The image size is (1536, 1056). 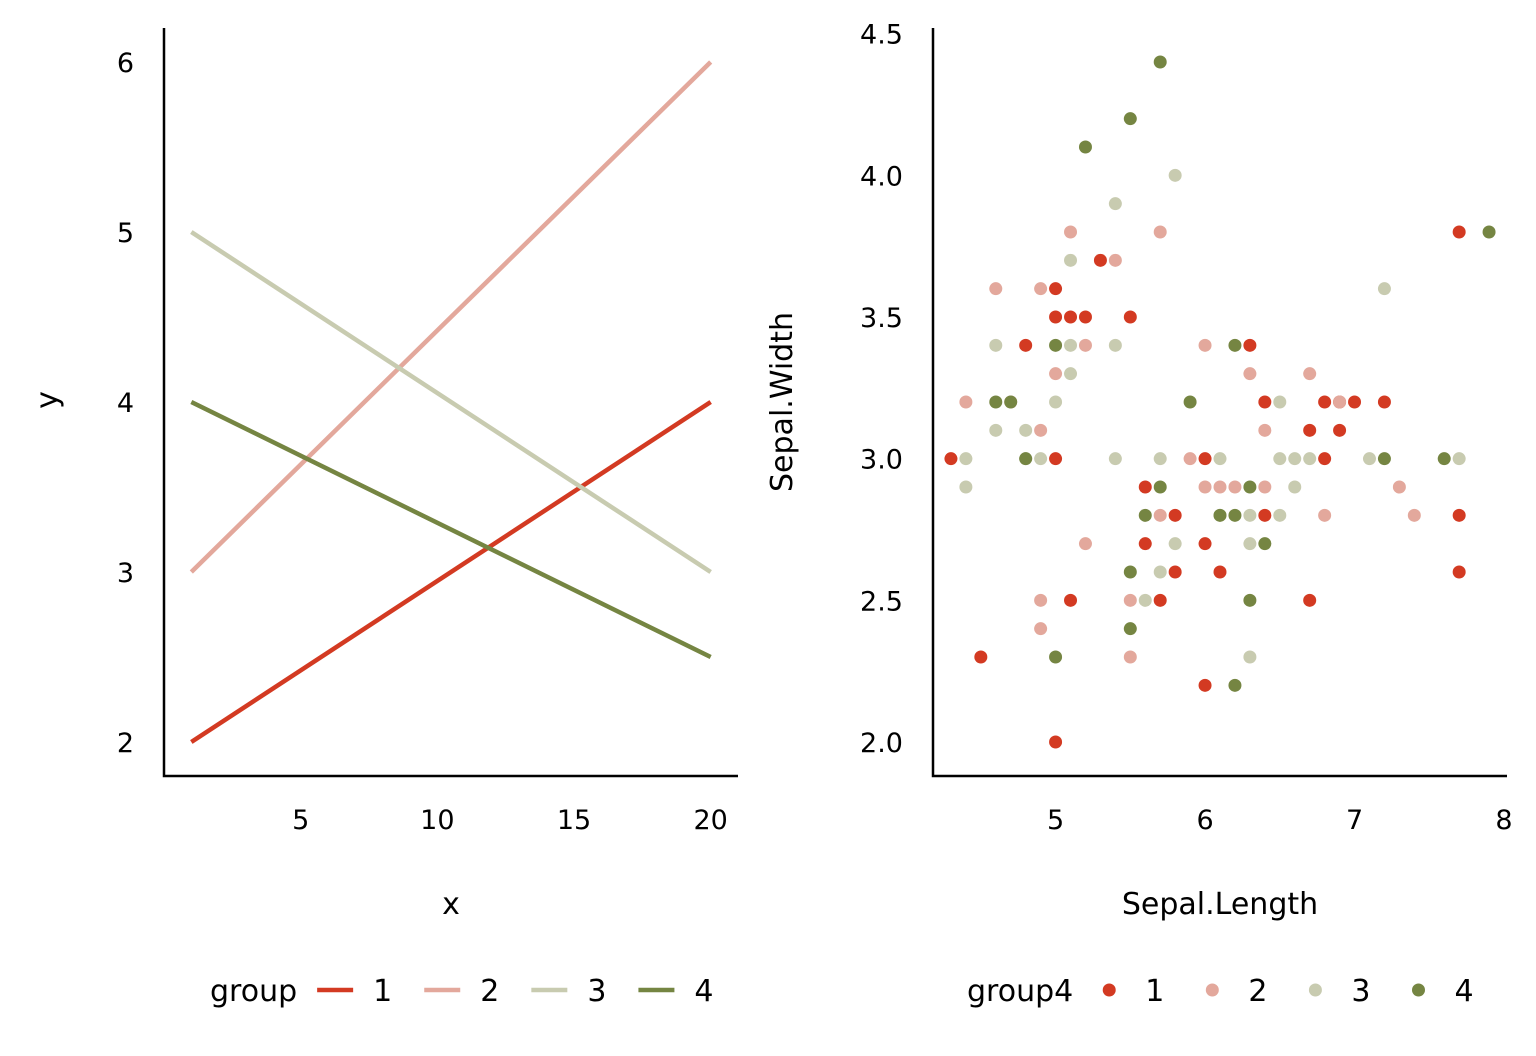 What do you see at coordinates (125, 403) in the screenshot?
I see `line-chart-y-ticks: 2 3 4 5 6` at bounding box center [125, 403].